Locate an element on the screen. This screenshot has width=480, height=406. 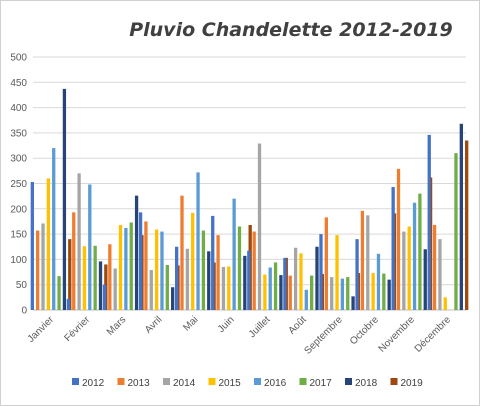
legend: 2012 2013 2014 2015 2016 2017 2018 2019 is located at coordinates (247, 383).